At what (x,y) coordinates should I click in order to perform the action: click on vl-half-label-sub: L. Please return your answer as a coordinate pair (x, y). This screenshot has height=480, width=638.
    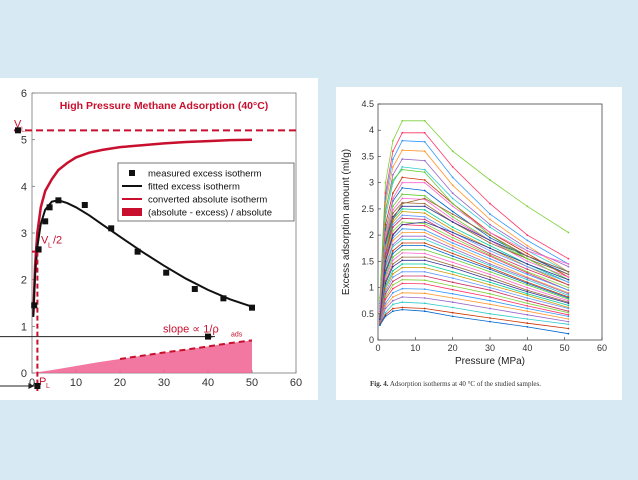
    Looking at the image, I should click on (50, 246).